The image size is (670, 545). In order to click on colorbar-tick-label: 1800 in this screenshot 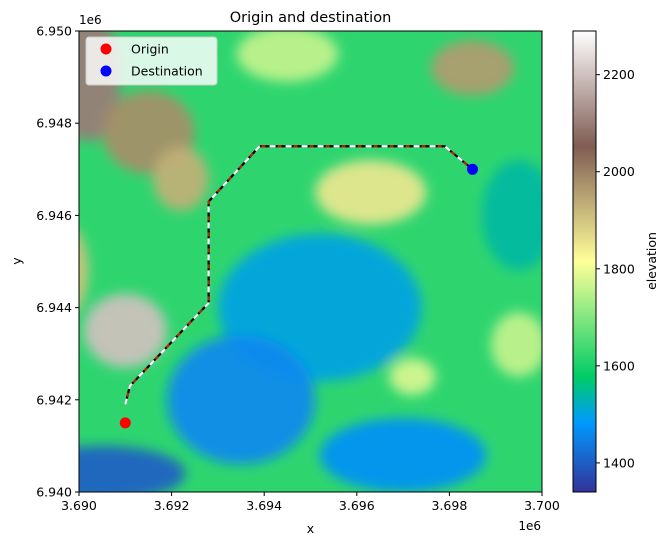, I will do `click(619, 268)`.